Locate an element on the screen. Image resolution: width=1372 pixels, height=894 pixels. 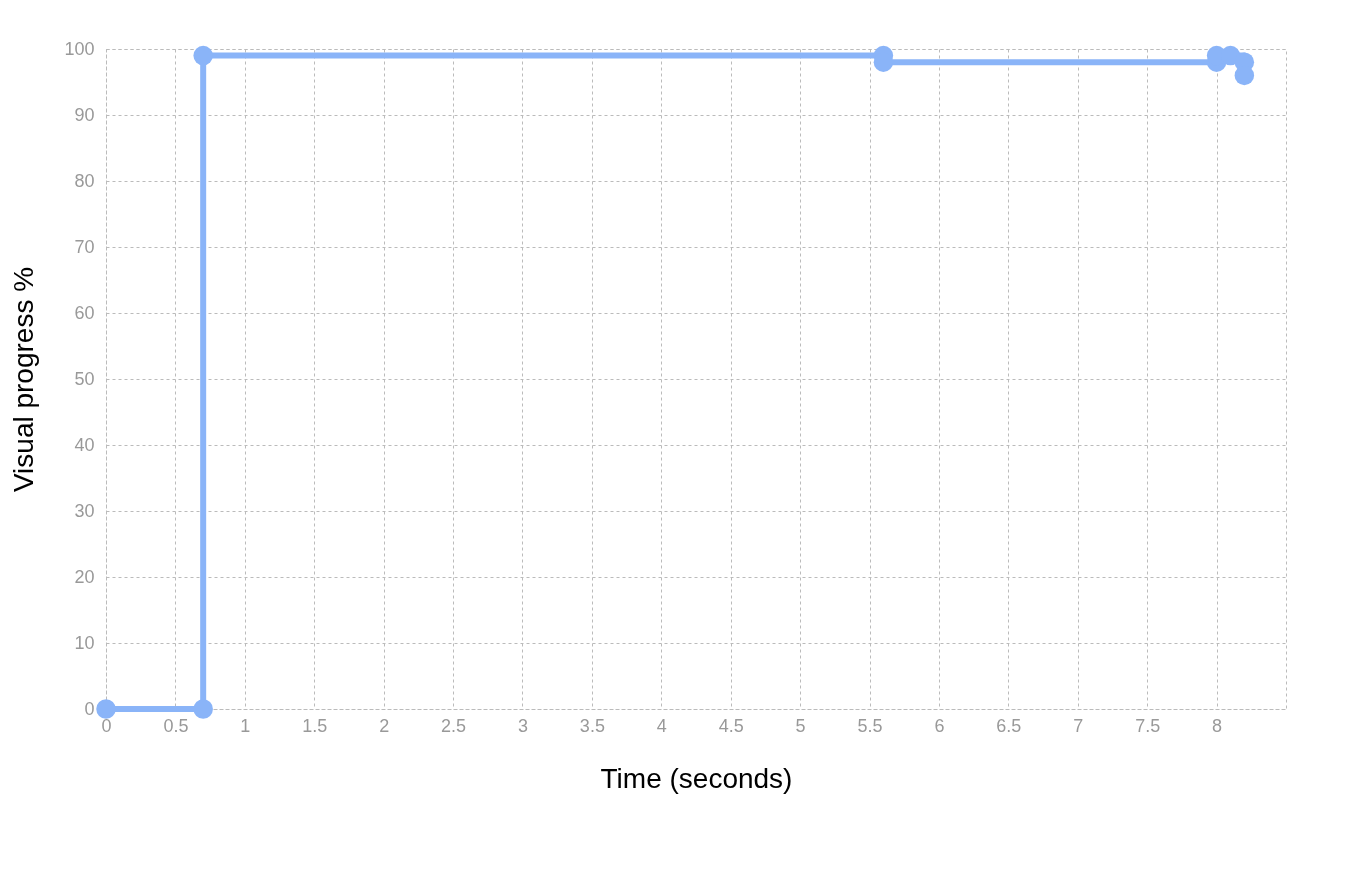
y-tick-label: 20 is located at coordinates (84, 576).